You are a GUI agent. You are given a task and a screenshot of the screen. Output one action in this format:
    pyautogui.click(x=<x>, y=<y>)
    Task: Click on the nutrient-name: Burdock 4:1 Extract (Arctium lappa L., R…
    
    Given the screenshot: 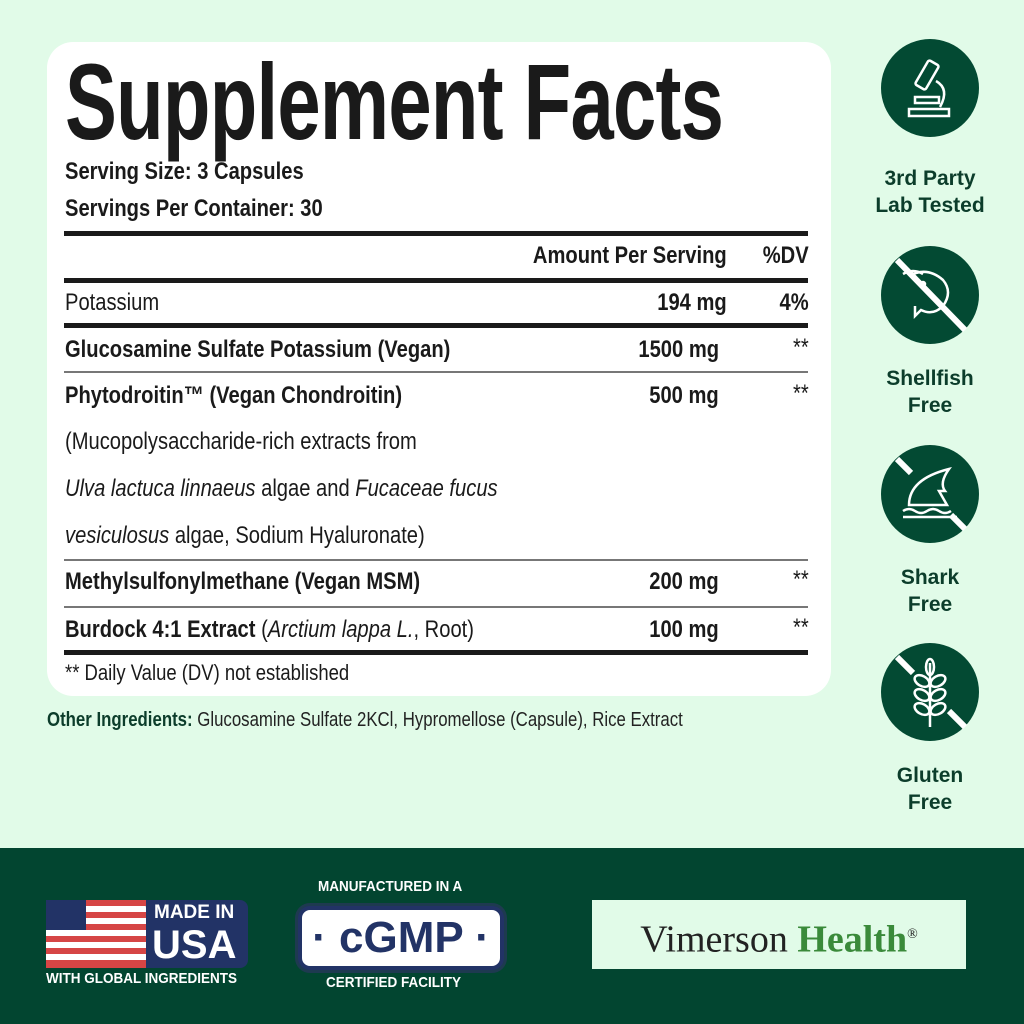 What is the action you would take?
    pyautogui.click(x=269, y=629)
    